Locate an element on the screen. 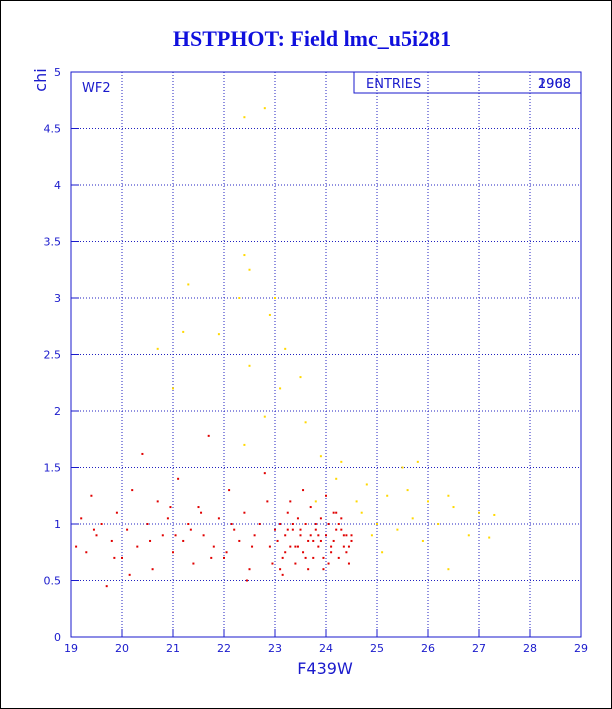  x-tick-label: 29 is located at coordinates (581, 648).